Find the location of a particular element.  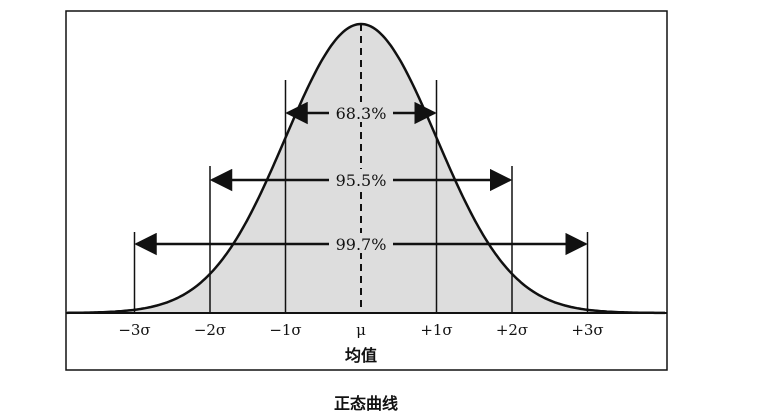

interval-label: 68.3% is located at coordinates (361, 113).